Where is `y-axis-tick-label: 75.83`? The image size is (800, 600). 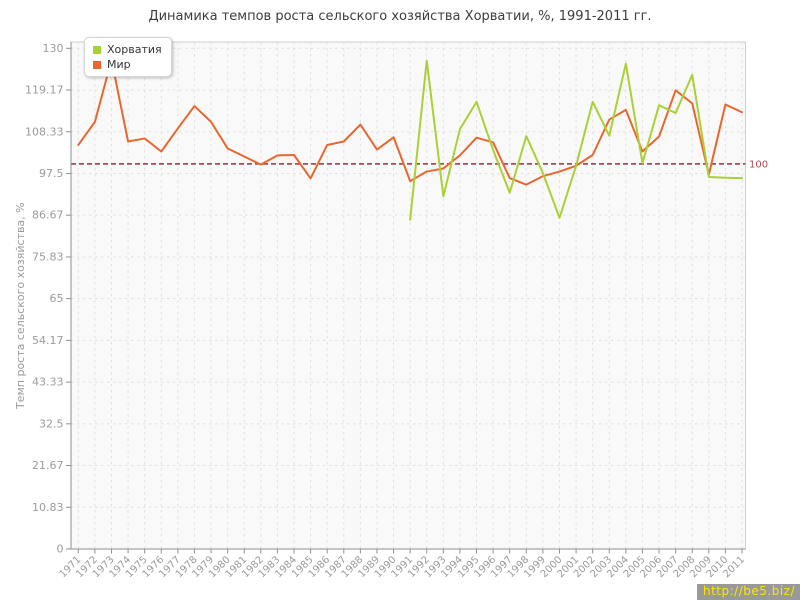 y-axis-tick-label: 75.83 is located at coordinates (48, 256).